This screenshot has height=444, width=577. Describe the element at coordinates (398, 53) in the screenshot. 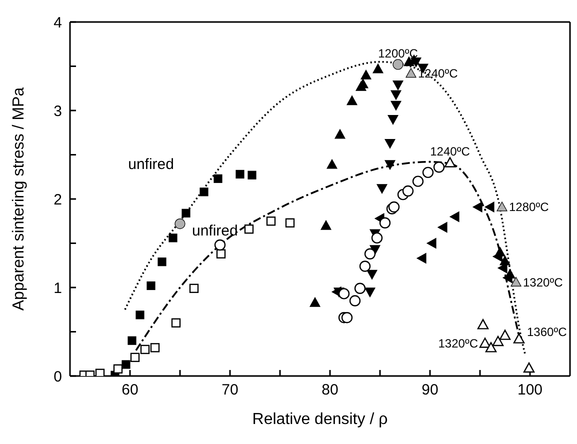

I see `annotation: 1200ºC` at that location.